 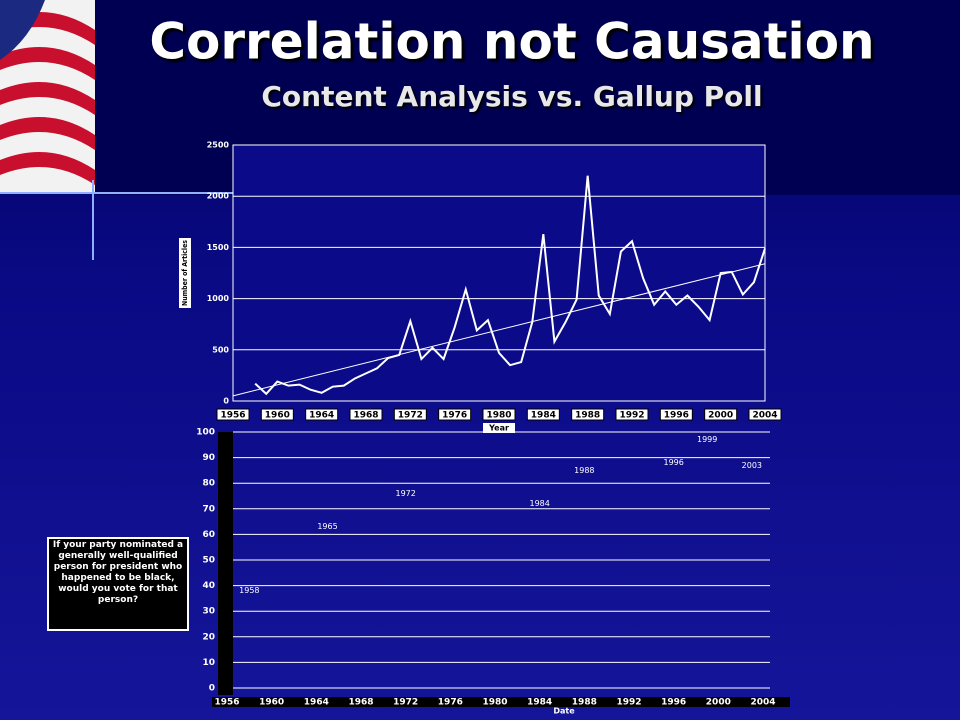 What do you see at coordinates (218, 145) in the screenshot?
I see `y-tick-label: 2500` at bounding box center [218, 145].